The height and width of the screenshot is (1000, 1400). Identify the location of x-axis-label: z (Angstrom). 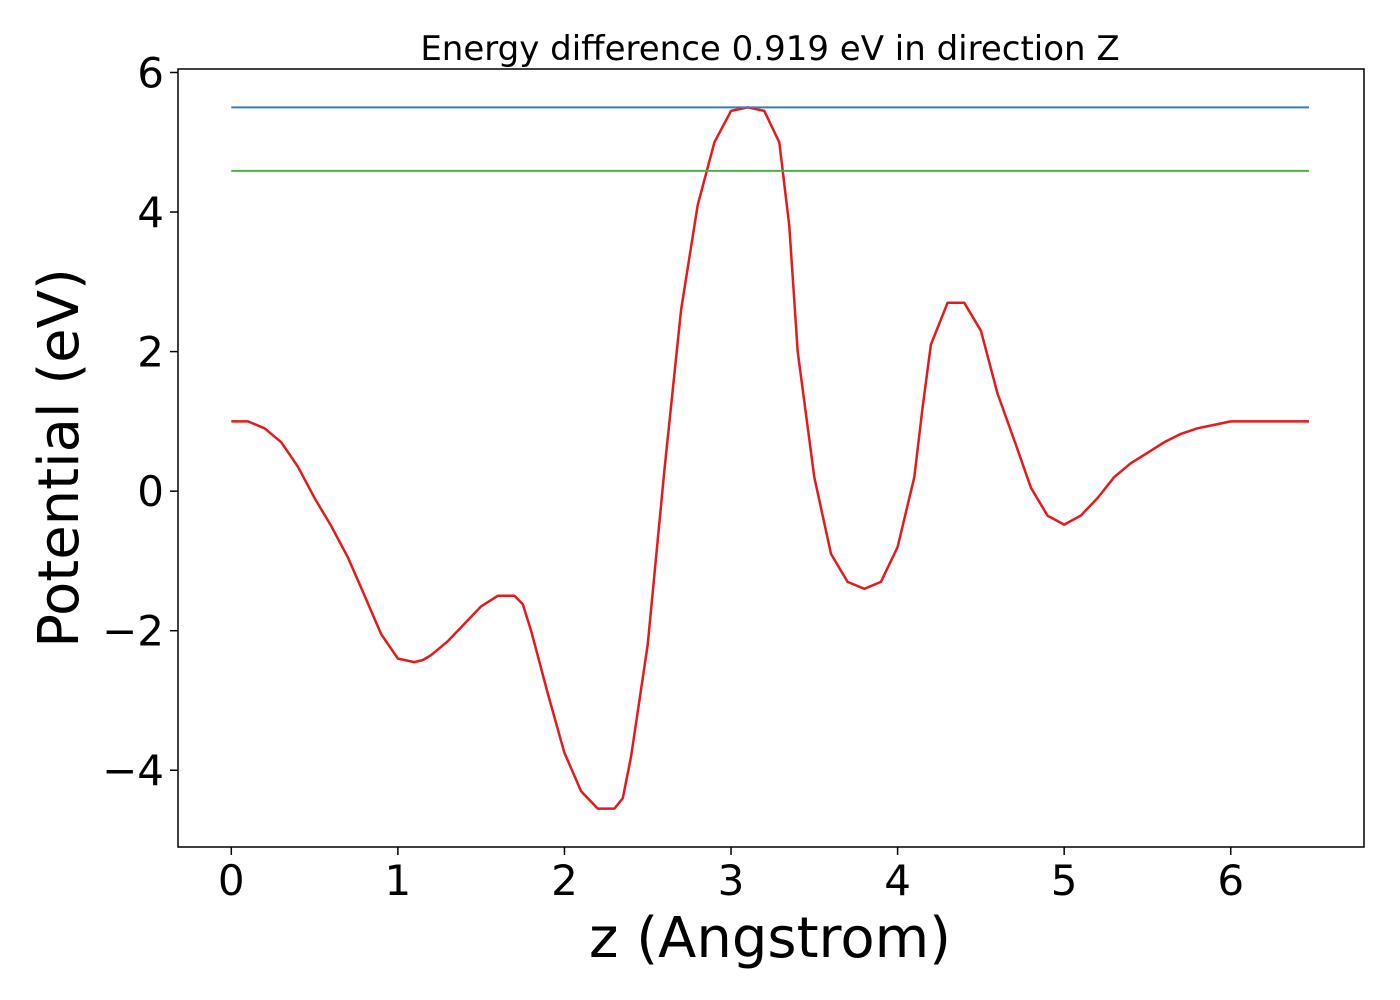
(770, 938).